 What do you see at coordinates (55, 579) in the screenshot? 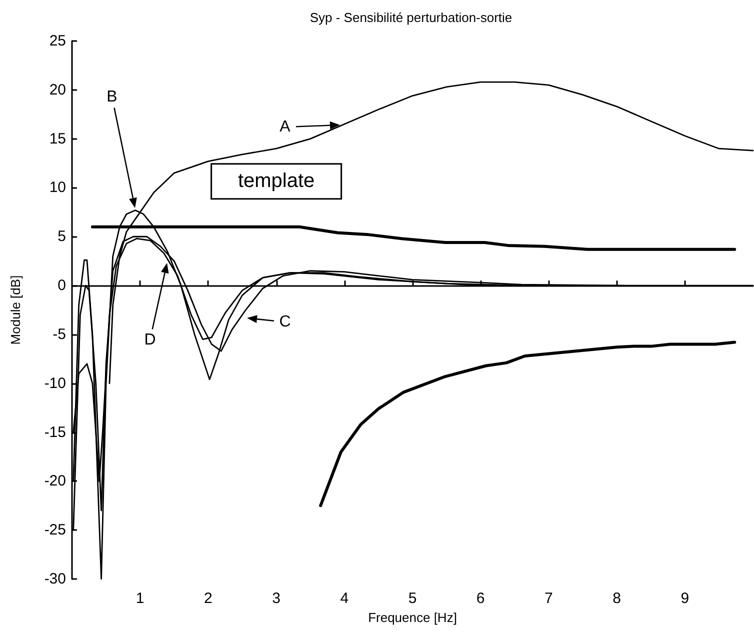
I see `y-tick-label: -30` at bounding box center [55, 579].